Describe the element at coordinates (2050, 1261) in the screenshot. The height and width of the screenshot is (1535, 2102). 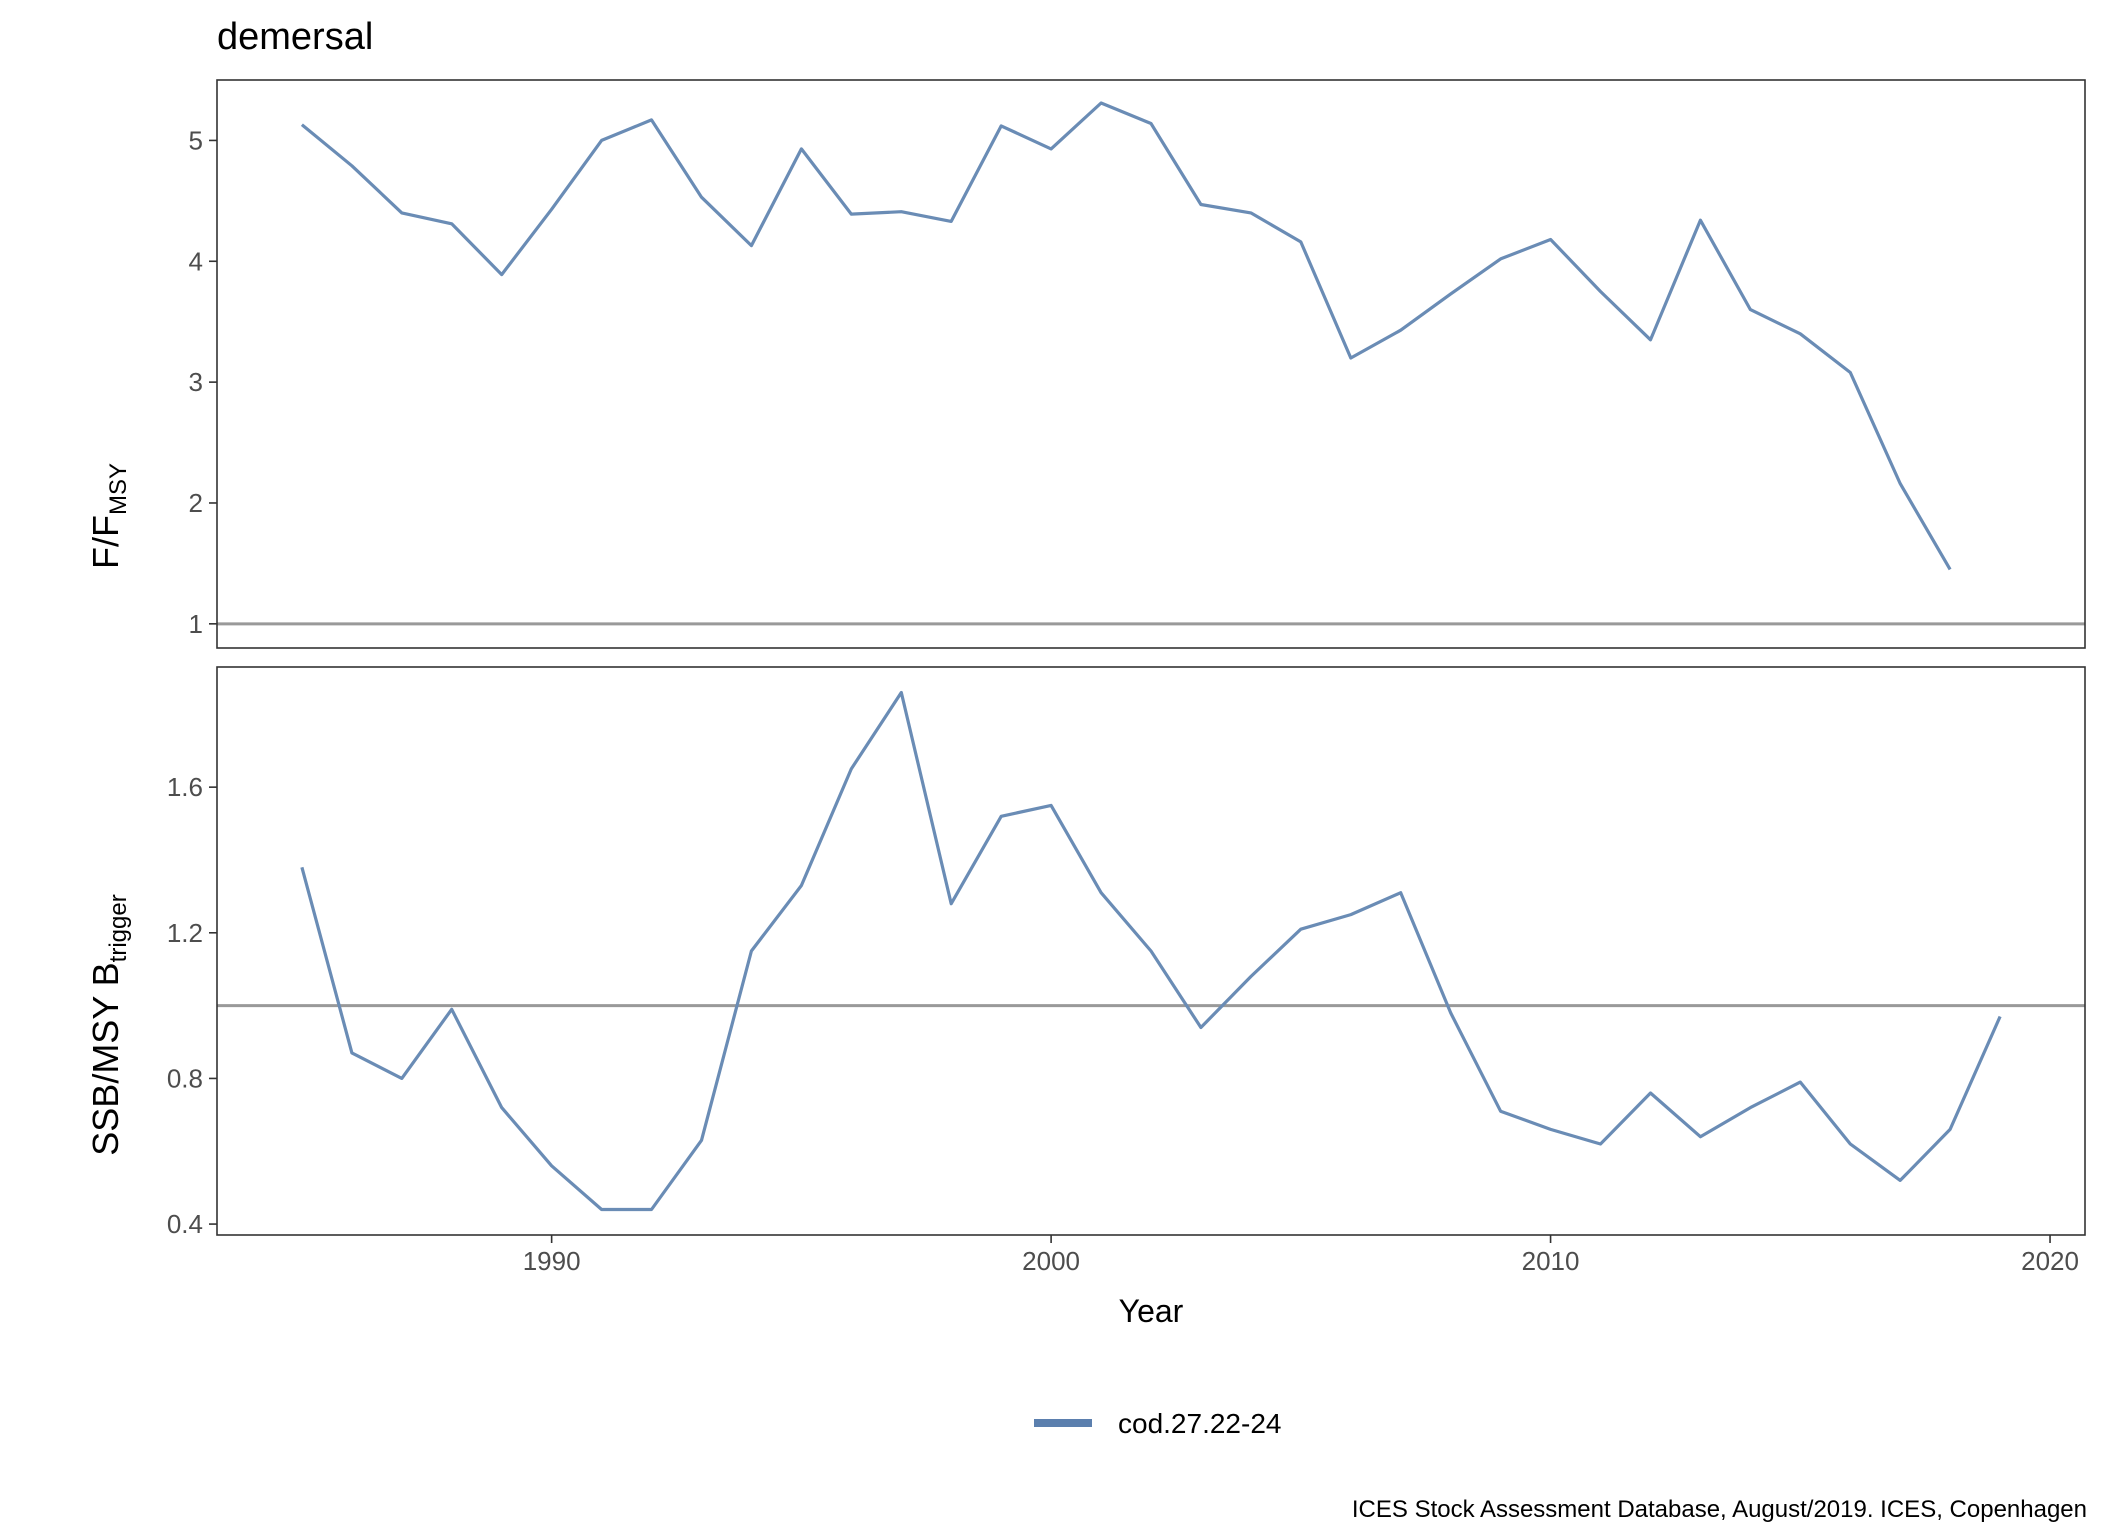
I see `x-tick-label: 2020` at that location.